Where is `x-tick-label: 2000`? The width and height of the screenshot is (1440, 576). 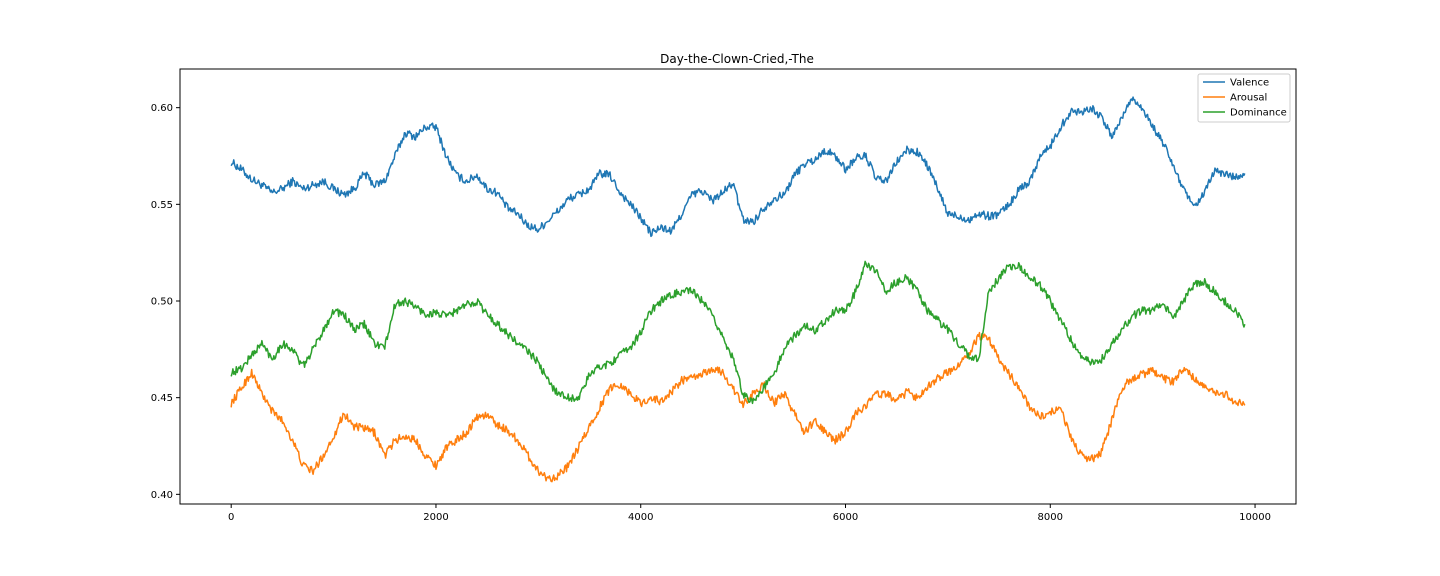
x-tick-label: 2000 is located at coordinates (435, 517).